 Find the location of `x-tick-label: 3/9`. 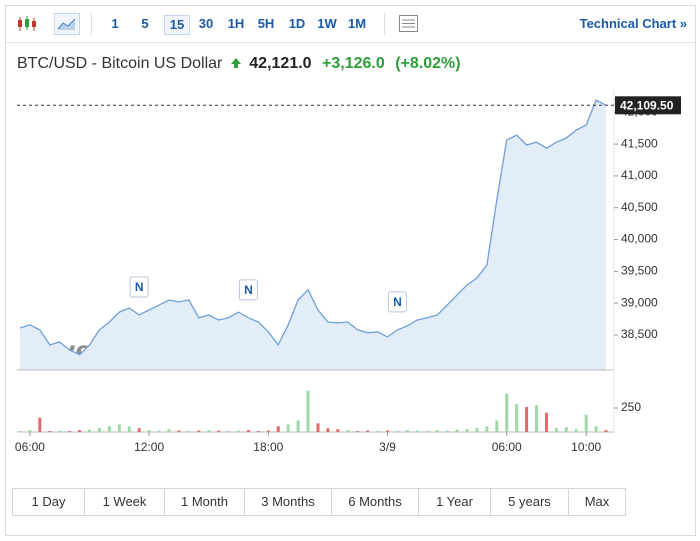

x-tick-label: 3/9 is located at coordinates (387, 447).